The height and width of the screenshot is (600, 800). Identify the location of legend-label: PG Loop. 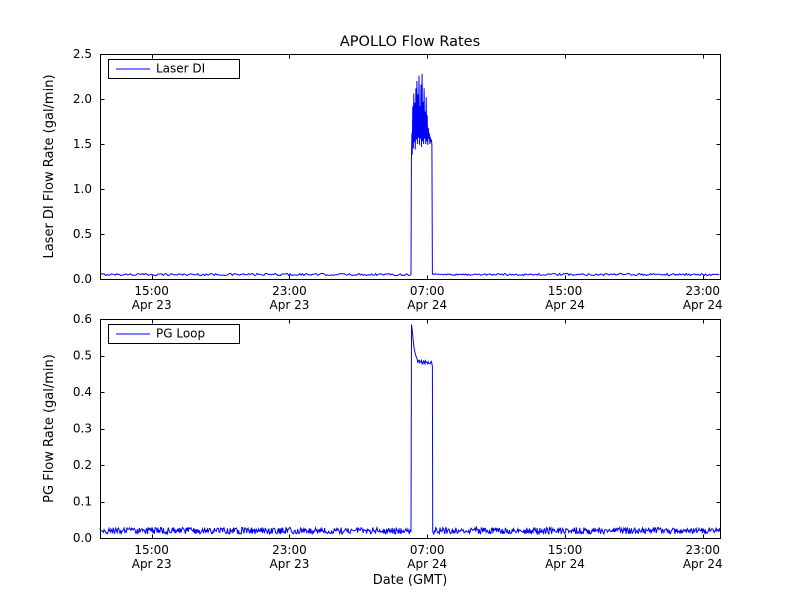
(180, 334).